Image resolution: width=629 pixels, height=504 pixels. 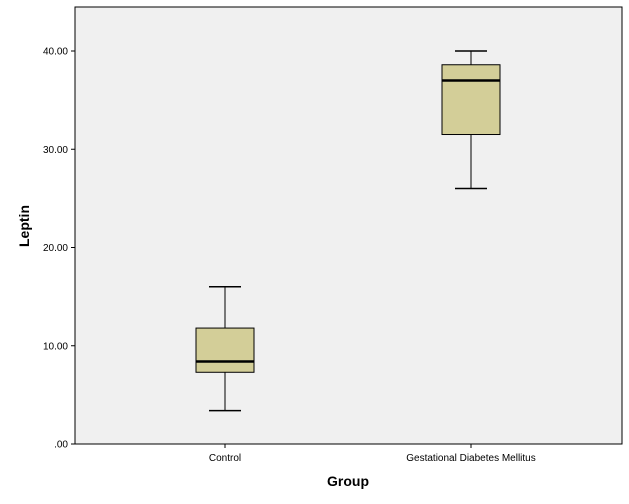 I want to click on y-tick-label: 30.00, so click(x=55, y=150).